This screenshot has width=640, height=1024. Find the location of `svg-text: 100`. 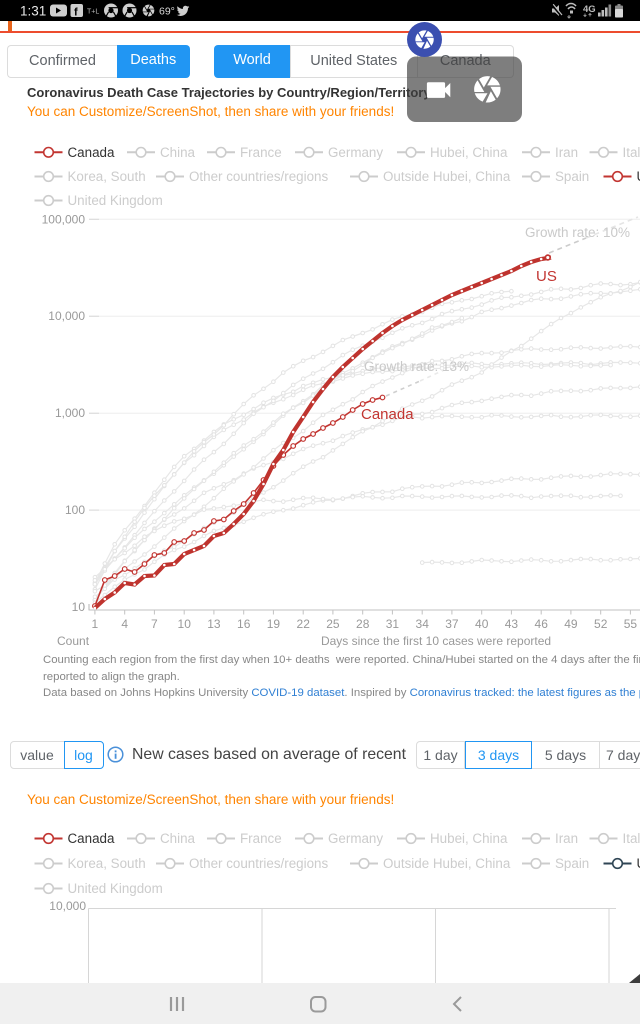

svg-text: 100 is located at coordinates (75, 510).